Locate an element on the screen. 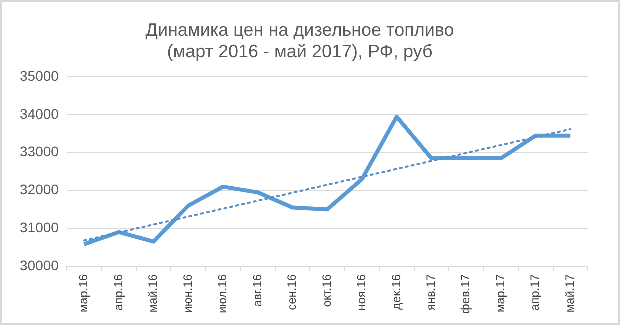 This screenshot has height=325, width=620. x-tick-label: авг.16 is located at coordinates (257, 291).